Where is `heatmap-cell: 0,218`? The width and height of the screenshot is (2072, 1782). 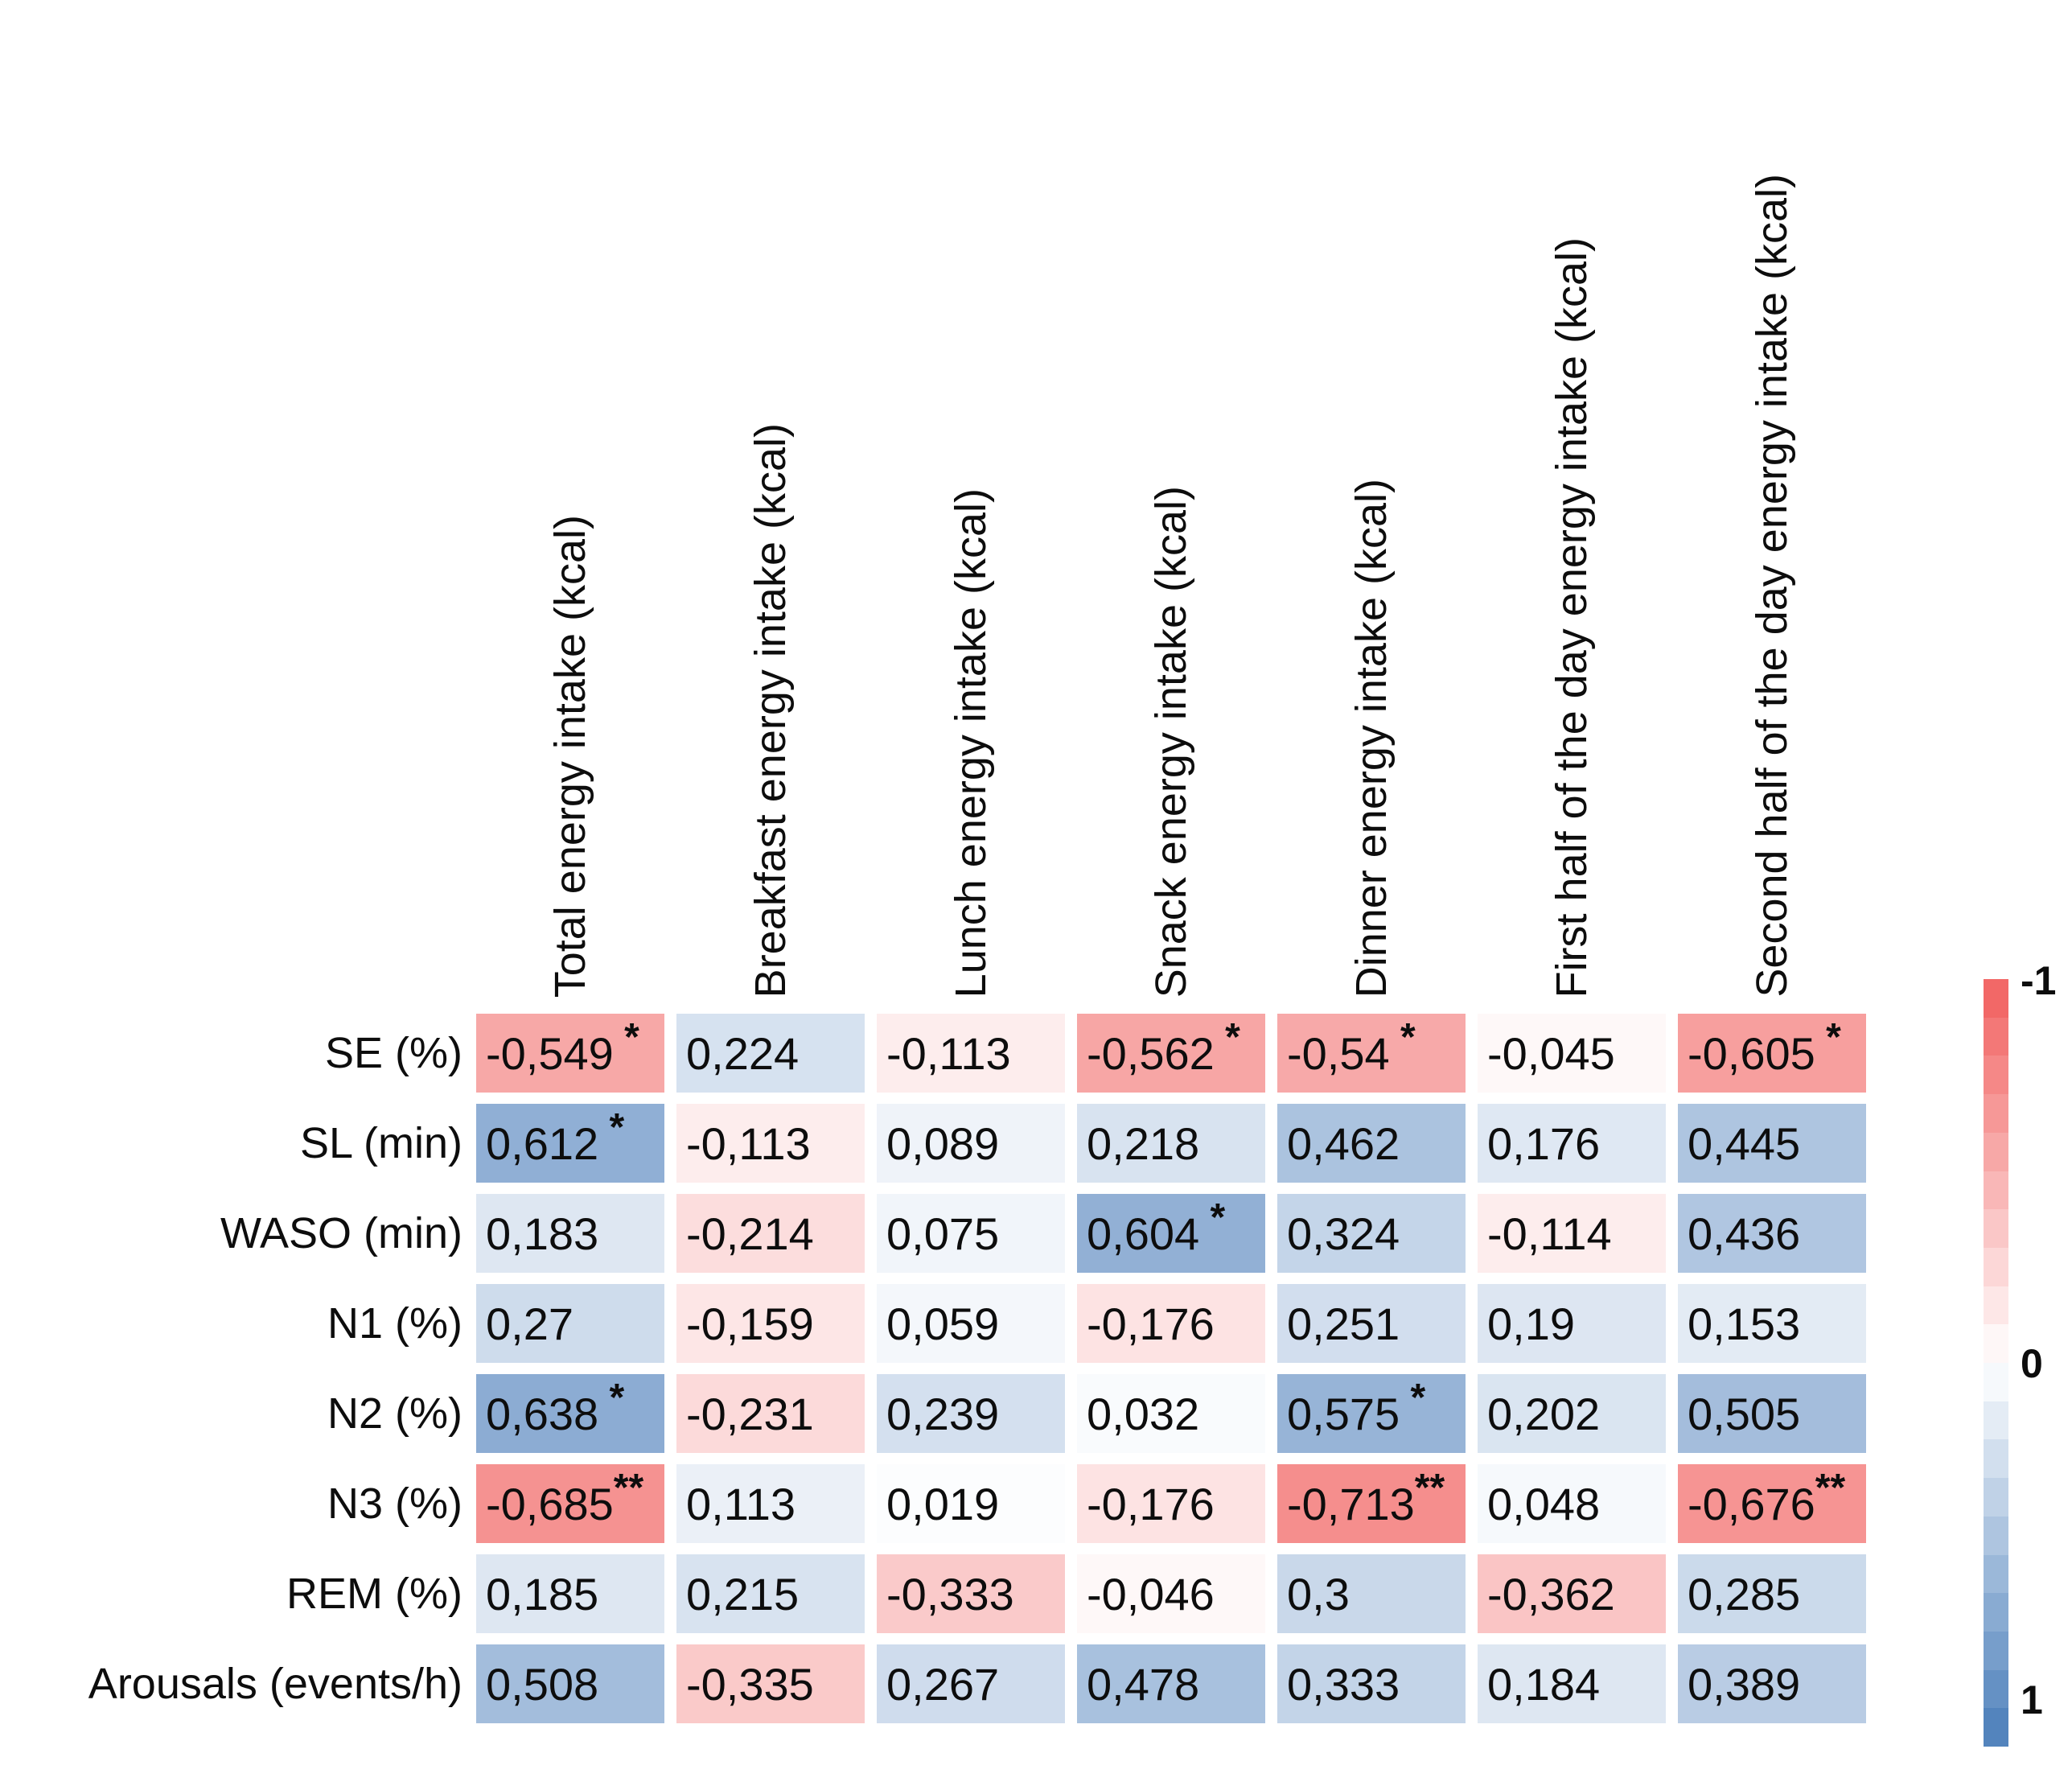 heatmap-cell: 0,218 is located at coordinates (1171, 1143).